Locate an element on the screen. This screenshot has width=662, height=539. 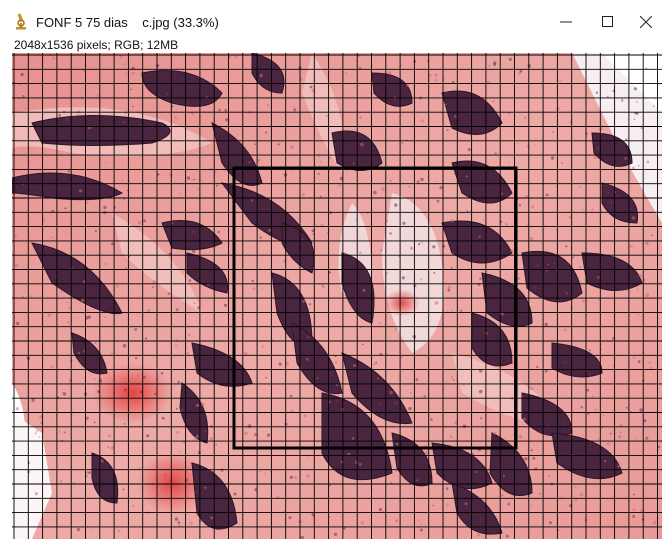
title-bar: FONF 5 75 dias c.jpg (33.3%) is located at coordinates (331, 17).